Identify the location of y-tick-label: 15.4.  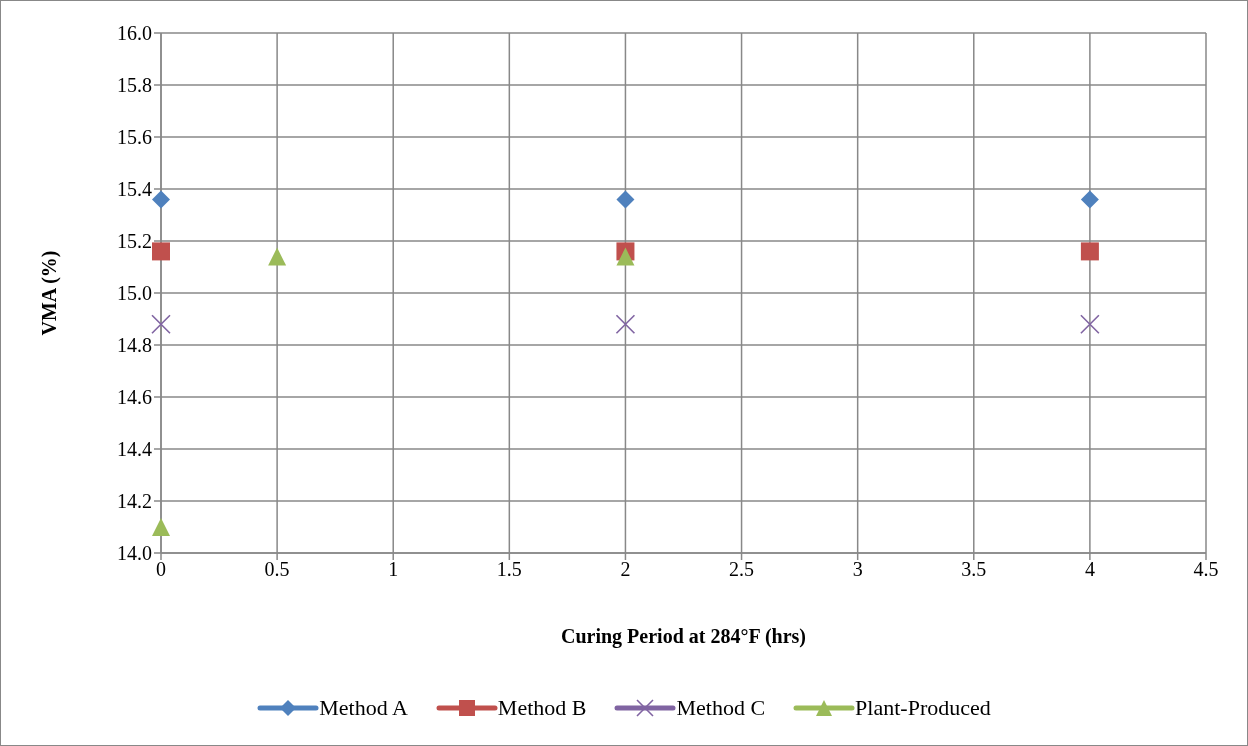
(134, 189).